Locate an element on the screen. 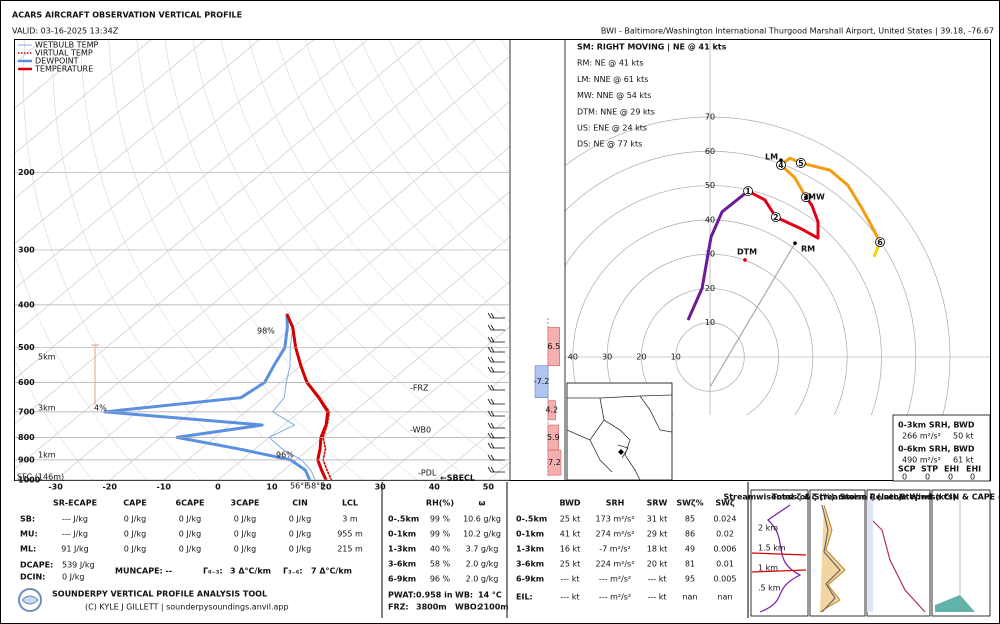  y-tick-label: 700 is located at coordinates (26, 411).